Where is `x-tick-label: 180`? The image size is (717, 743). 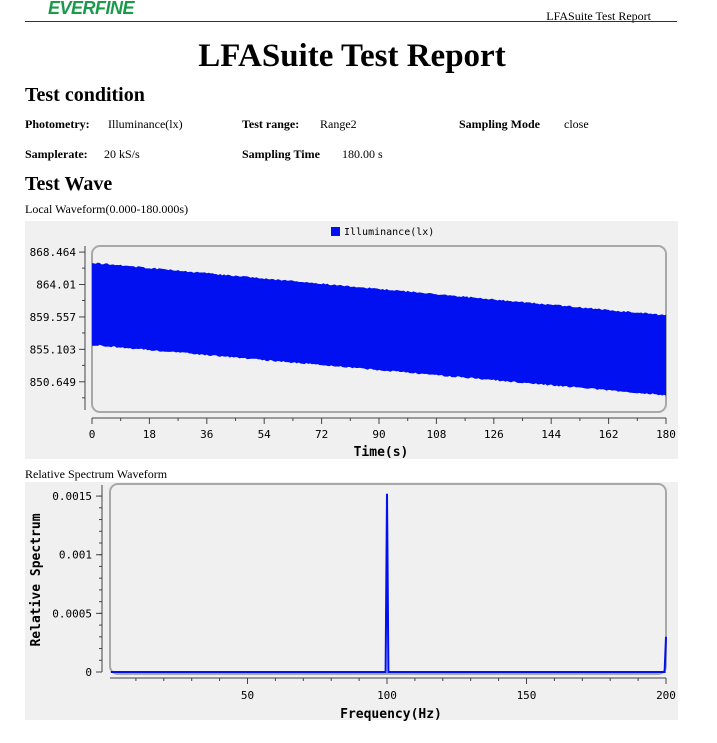 x-tick-label: 180 is located at coordinates (666, 434).